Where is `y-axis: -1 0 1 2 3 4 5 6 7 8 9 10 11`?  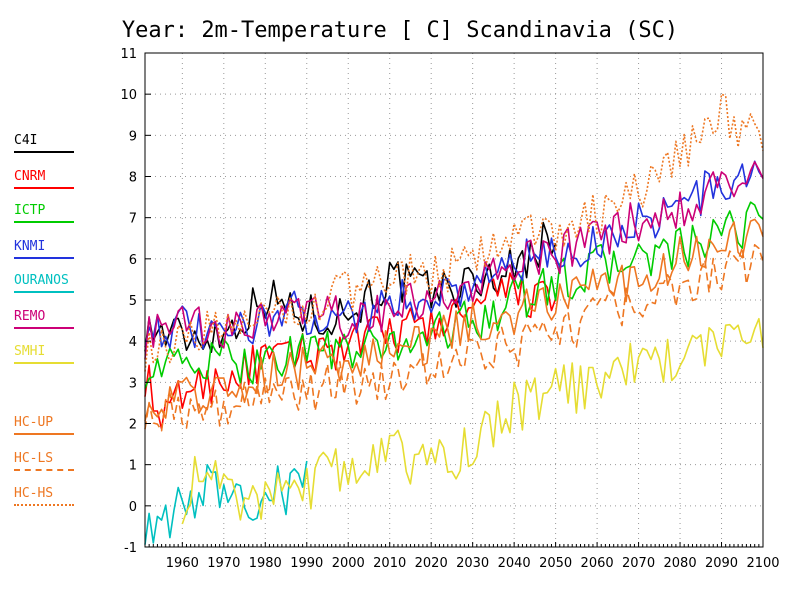
y-axis: -1 0 1 2 3 4 5 6 7 8 9 10 11 is located at coordinates (135, 301).